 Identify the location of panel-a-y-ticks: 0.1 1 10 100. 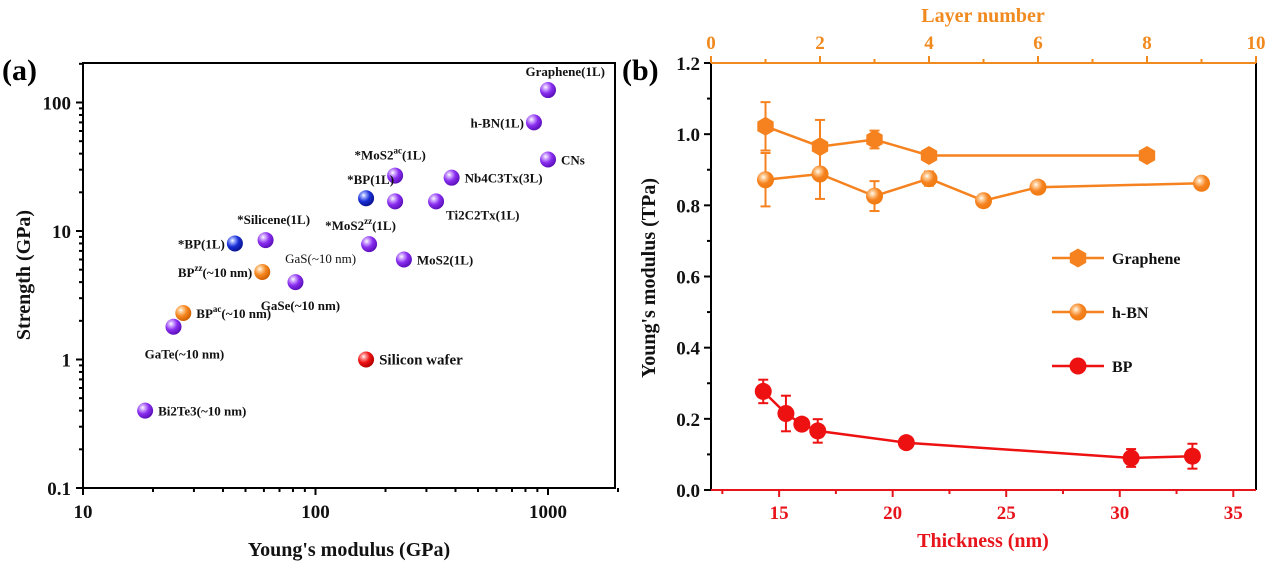
(63, 281).